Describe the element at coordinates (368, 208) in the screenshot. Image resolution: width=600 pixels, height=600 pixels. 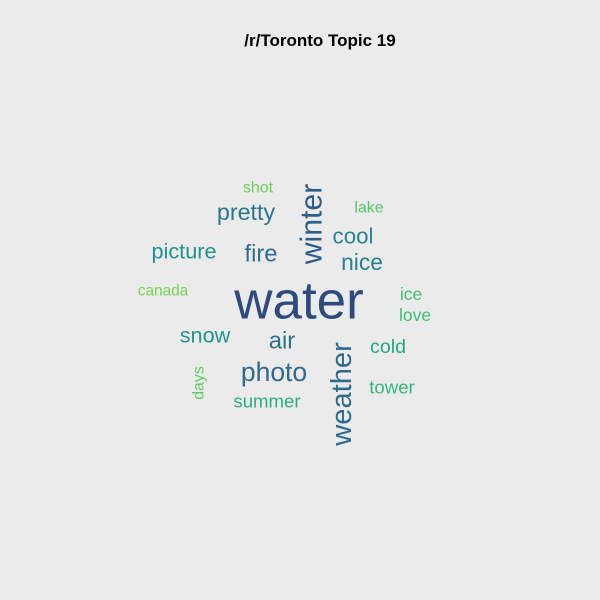
I see `word-lake: lake` at that location.